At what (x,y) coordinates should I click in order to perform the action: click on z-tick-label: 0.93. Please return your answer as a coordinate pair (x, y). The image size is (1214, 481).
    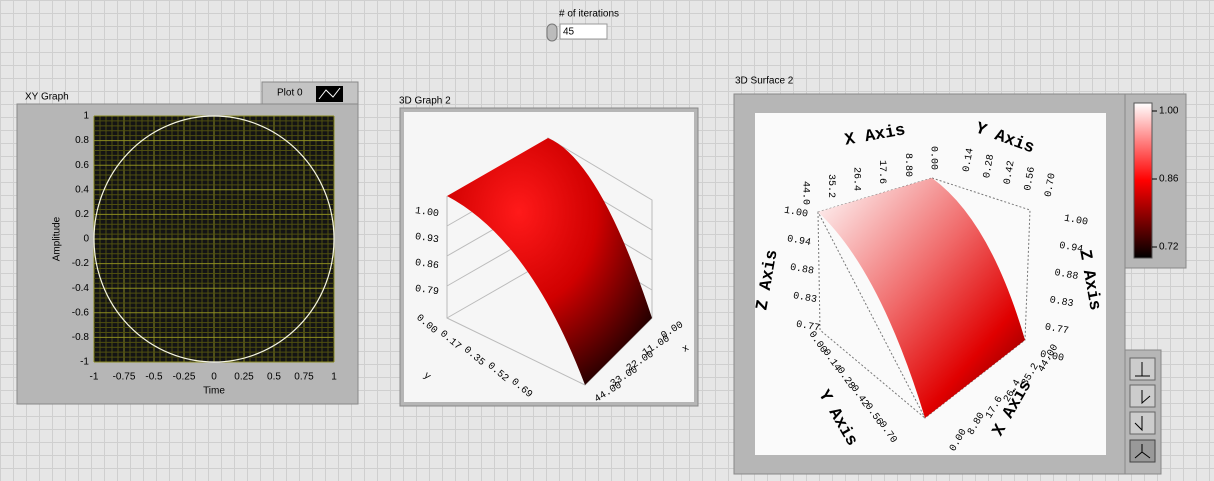
    Looking at the image, I should click on (426, 239).